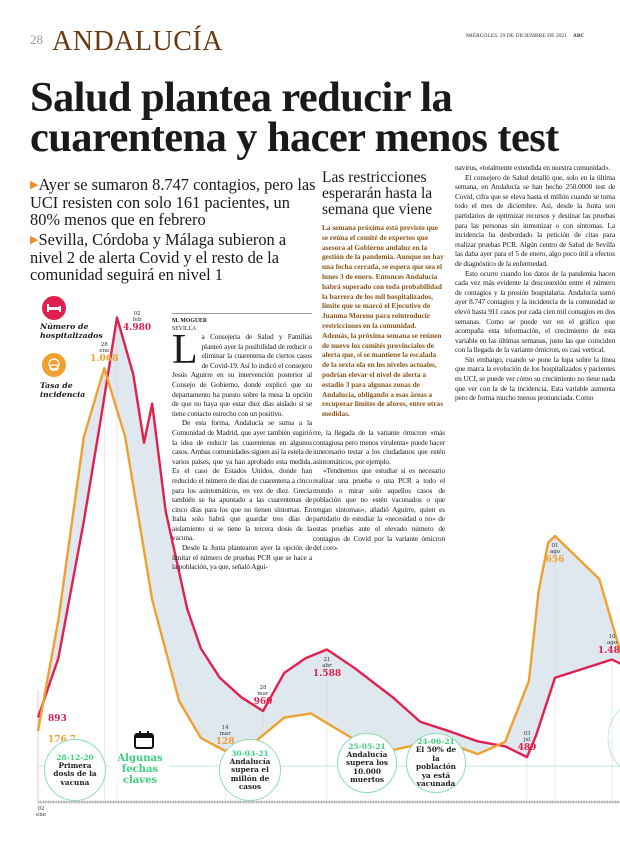 Image resolution: width=620 pixels, height=846 pixels. What do you see at coordinates (242, 323) in the screenshot?
I see `byline: M. MOGUER SEVILLA` at bounding box center [242, 323].